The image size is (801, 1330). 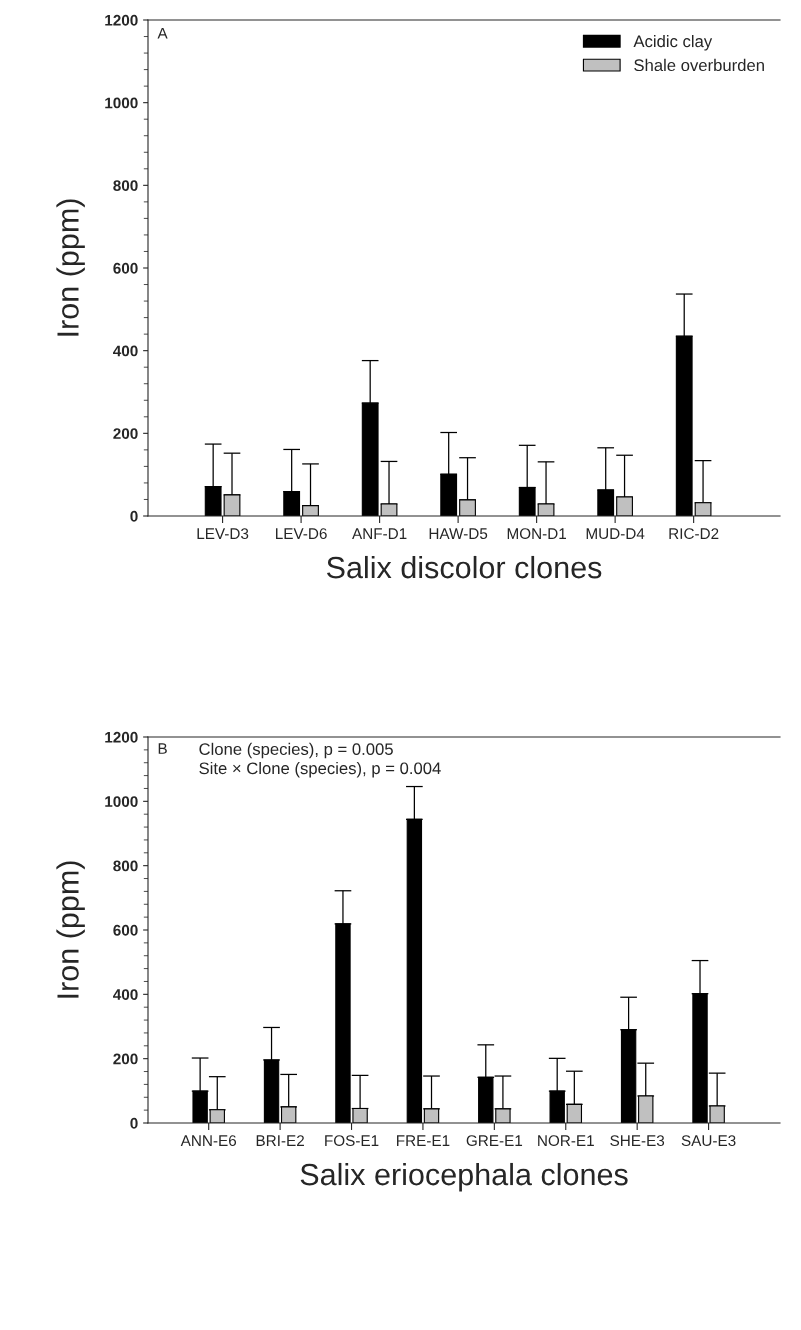 I want to click on x-tick-label: HAW-D5, so click(x=458, y=534).